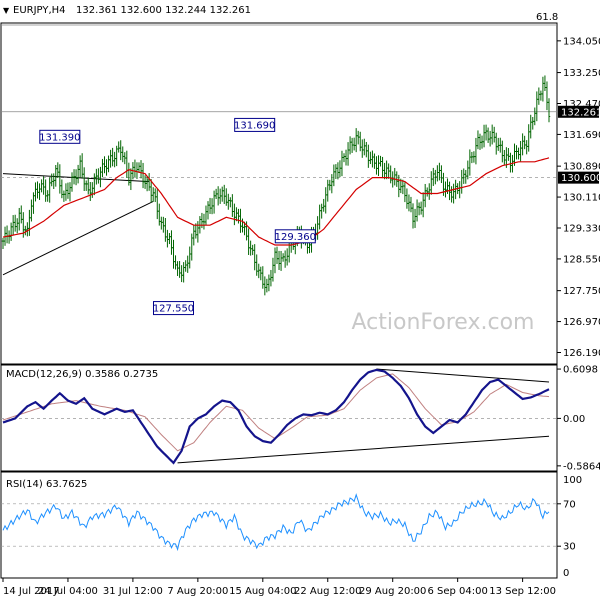  What do you see at coordinates (581, 167) in the screenshot?
I see `price-ytick-label: 130.890` at bounding box center [581, 167].